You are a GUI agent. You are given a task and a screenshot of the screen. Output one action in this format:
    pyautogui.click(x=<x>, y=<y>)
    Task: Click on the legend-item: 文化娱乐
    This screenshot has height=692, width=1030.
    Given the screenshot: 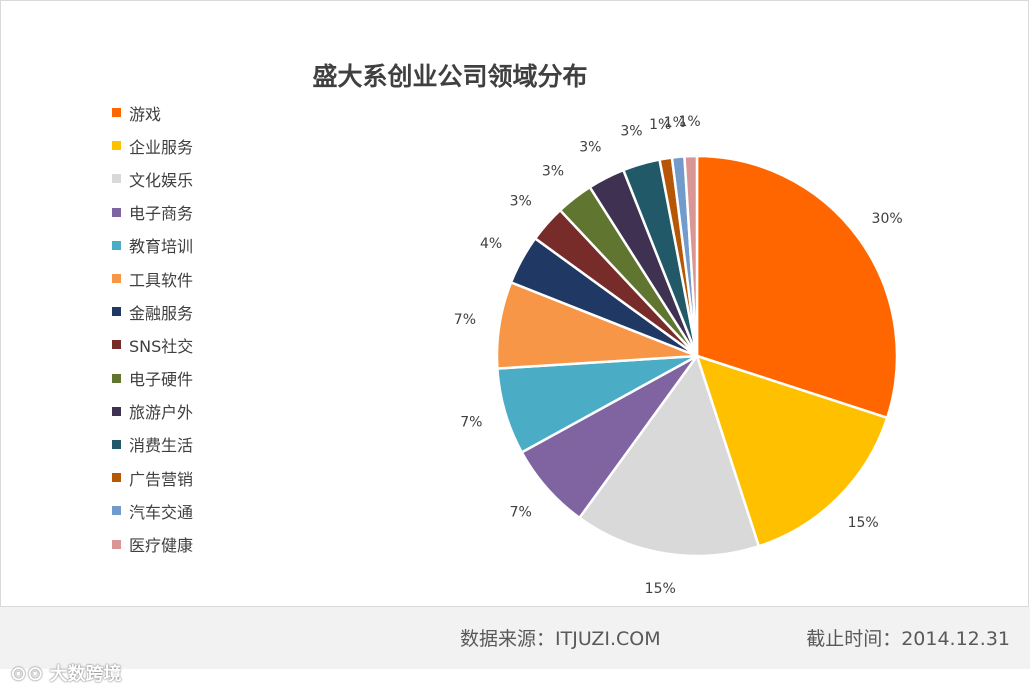 What is the action you would take?
    pyautogui.click(x=152, y=178)
    